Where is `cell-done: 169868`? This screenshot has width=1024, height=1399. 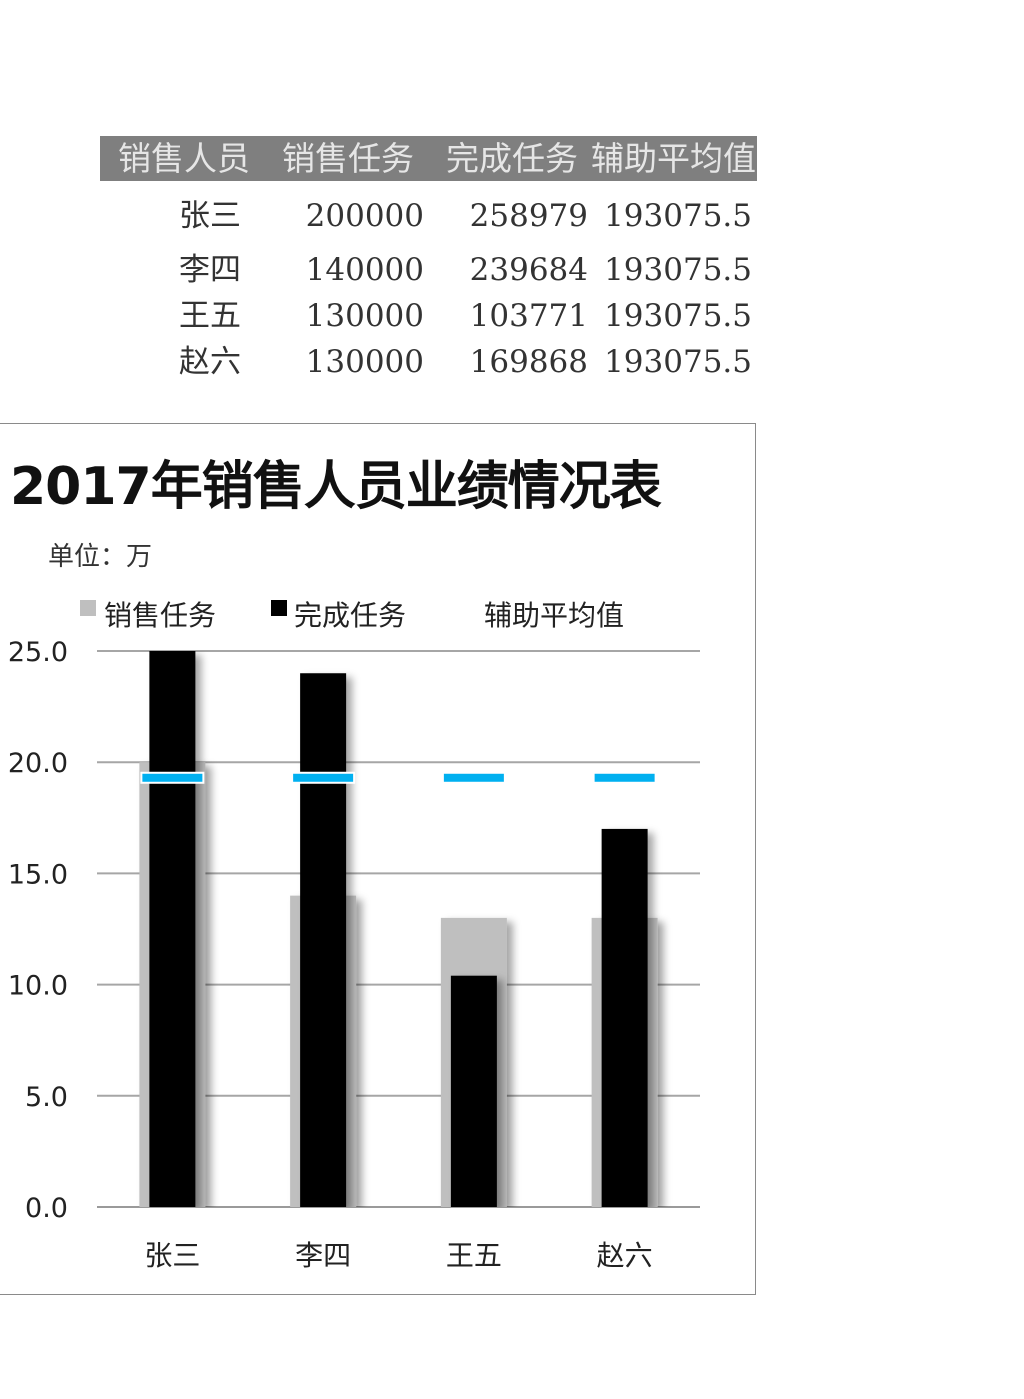 cell-done: 169868 is located at coordinates (528, 362).